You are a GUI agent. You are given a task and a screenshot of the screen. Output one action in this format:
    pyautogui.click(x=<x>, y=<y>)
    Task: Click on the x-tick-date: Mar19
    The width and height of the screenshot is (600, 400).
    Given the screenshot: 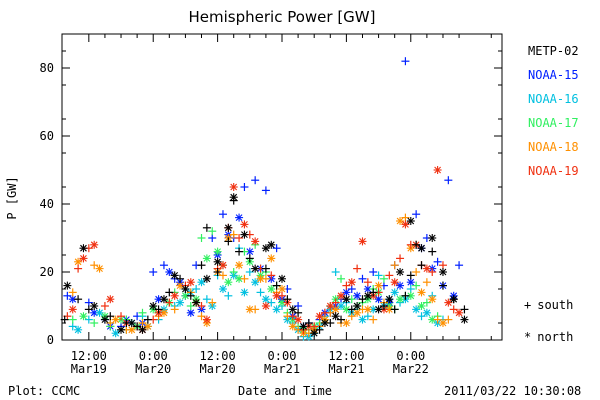 What is the action you would take?
    pyautogui.click(x=89, y=369)
    